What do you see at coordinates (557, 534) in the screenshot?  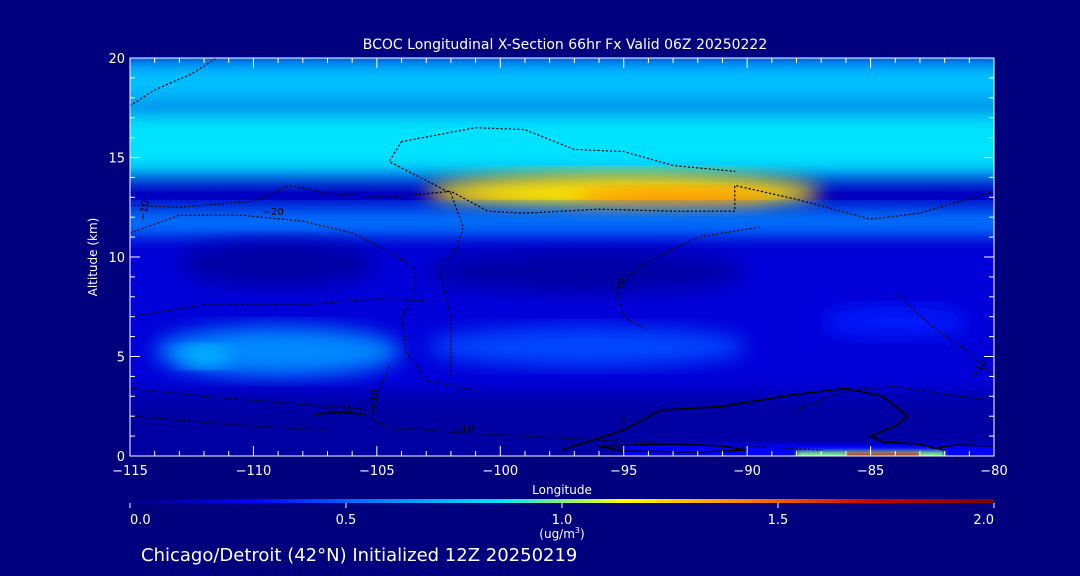 I see `colorbar-unit-text: (ug/m` at bounding box center [557, 534].